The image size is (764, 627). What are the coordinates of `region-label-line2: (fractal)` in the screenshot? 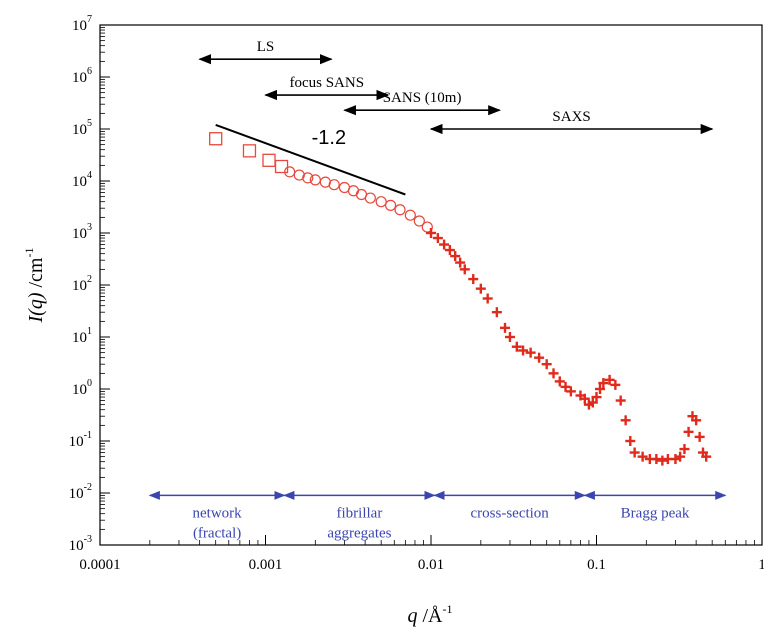 It's located at (217, 533).